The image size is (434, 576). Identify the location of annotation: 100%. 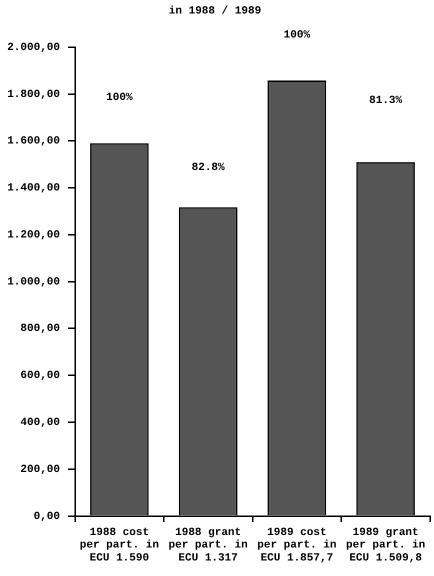
(119, 98).